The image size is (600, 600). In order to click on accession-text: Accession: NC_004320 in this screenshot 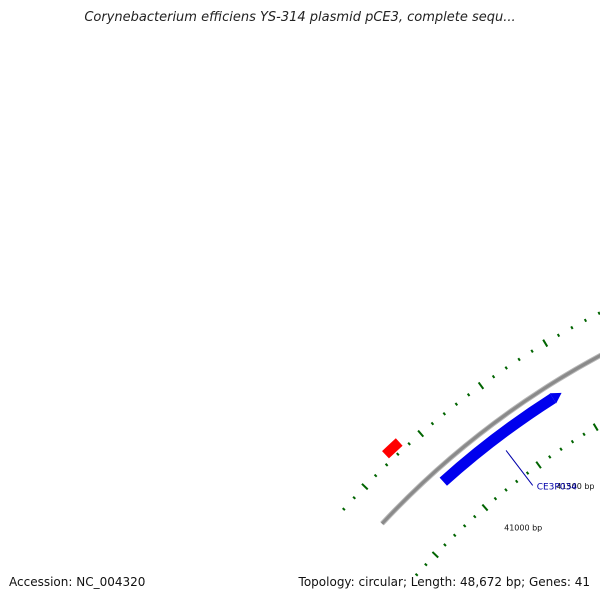, I will do `click(77, 582)`.